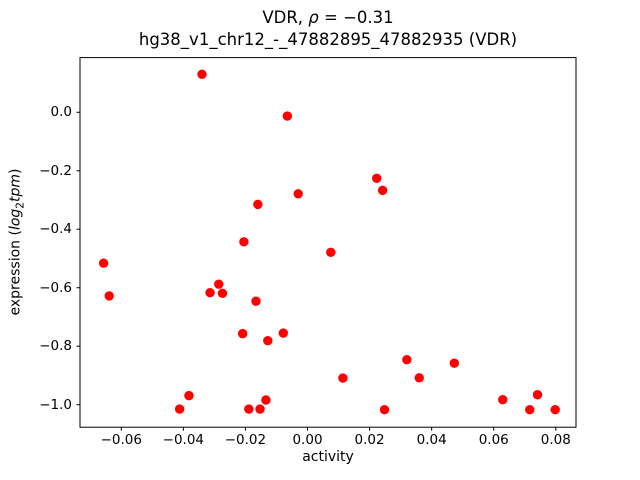 This screenshot has width=640, height=480. Describe the element at coordinates (369, 440) in the screenshot. I see `x-tick-label: 0.02` at that location.